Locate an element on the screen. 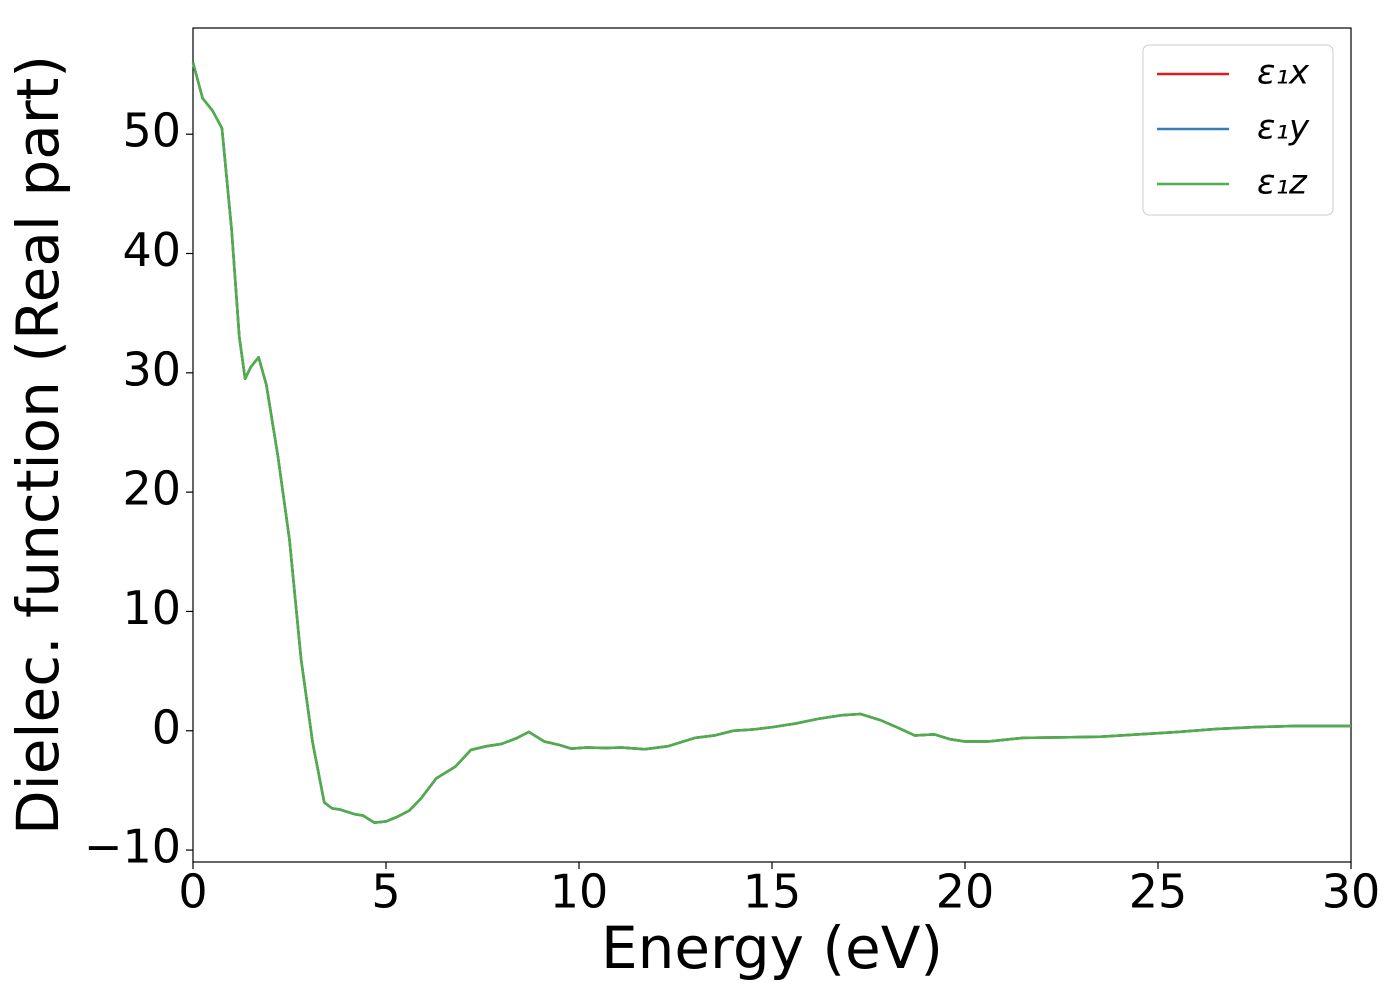  x-tick-label: 5 is located at coordinates (385, 892).